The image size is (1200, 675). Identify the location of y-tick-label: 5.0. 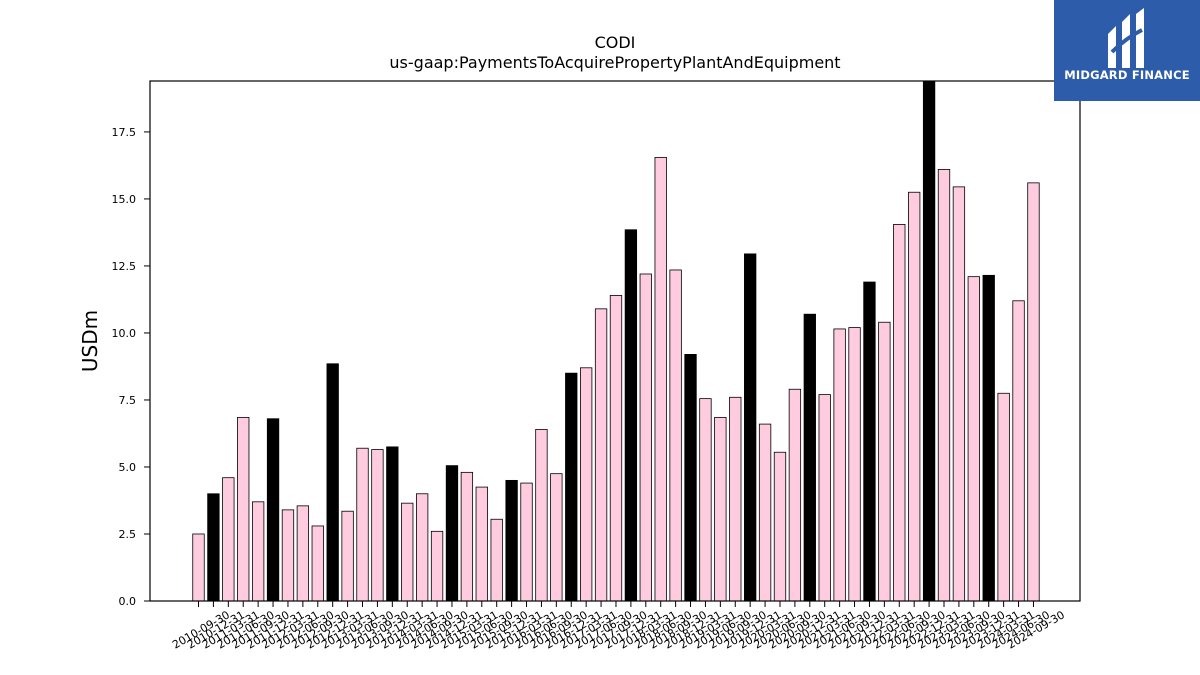
(128, 467).